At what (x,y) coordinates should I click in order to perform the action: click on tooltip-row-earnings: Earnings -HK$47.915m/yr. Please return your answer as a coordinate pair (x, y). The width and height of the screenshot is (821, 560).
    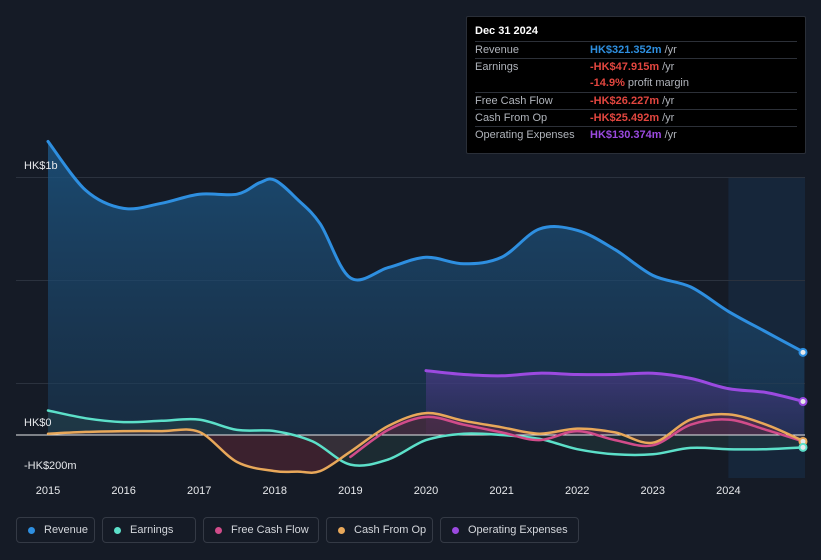
    Looking at the image, I should click on (636, 67).